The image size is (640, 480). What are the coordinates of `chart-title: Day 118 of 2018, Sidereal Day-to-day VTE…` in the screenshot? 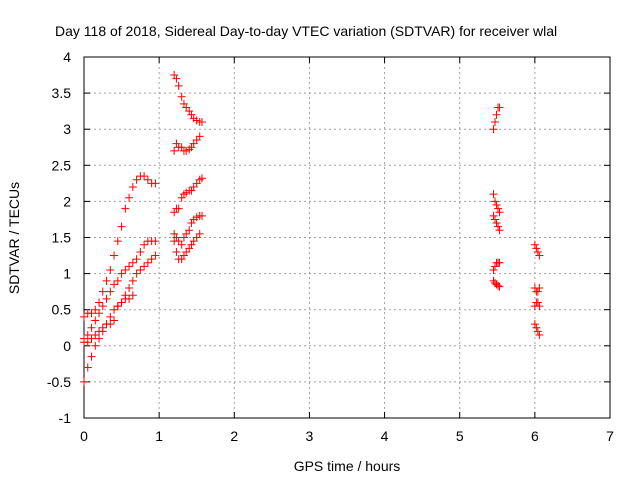 It's located at (306, 31).